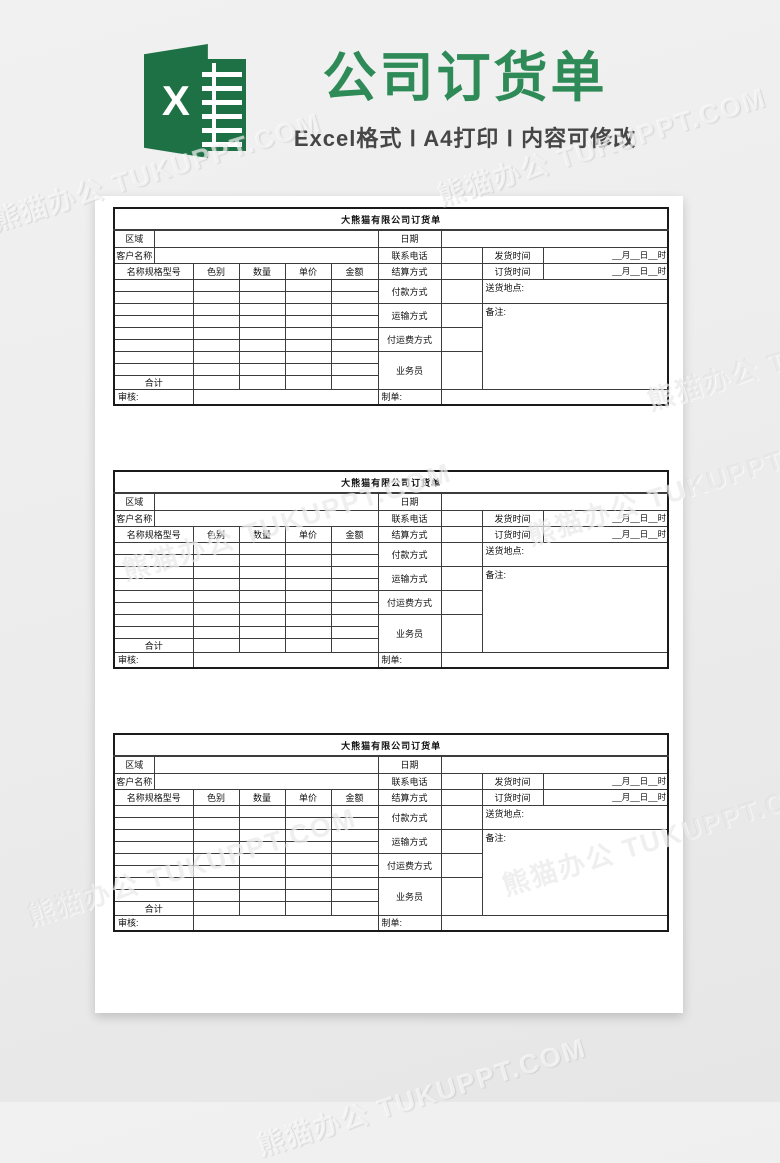 The image size is (780, 1163). I want to click on excel-logo-grid, so click(221, 105).